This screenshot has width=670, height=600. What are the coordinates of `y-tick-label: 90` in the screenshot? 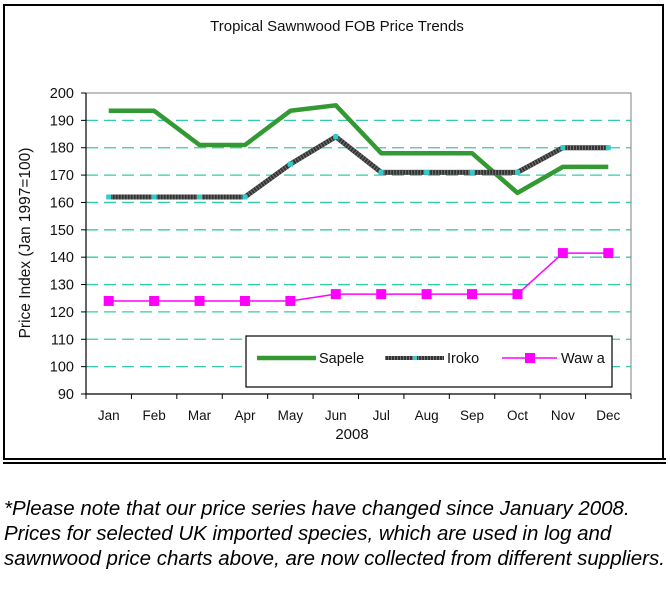 It's located at (66, 395).